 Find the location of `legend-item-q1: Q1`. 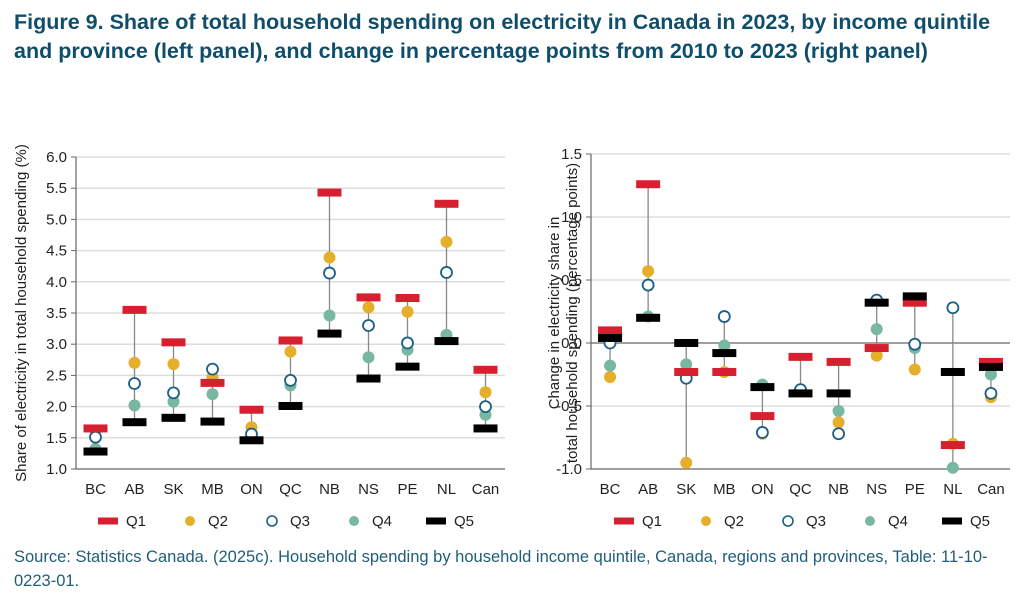

legend-item-q1: Q1 is located at coordinates (122, 521).